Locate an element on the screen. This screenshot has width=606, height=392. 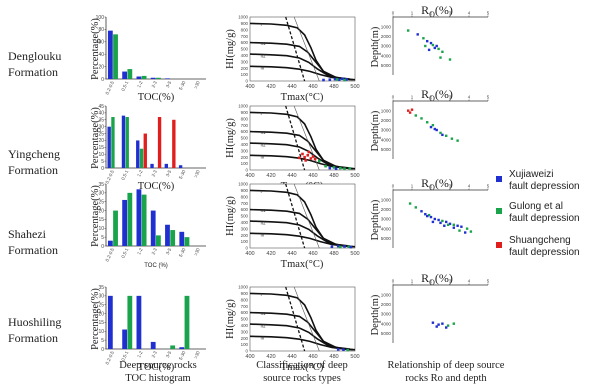
legend-label-line: fault depression is located at coordinates (544, 218).